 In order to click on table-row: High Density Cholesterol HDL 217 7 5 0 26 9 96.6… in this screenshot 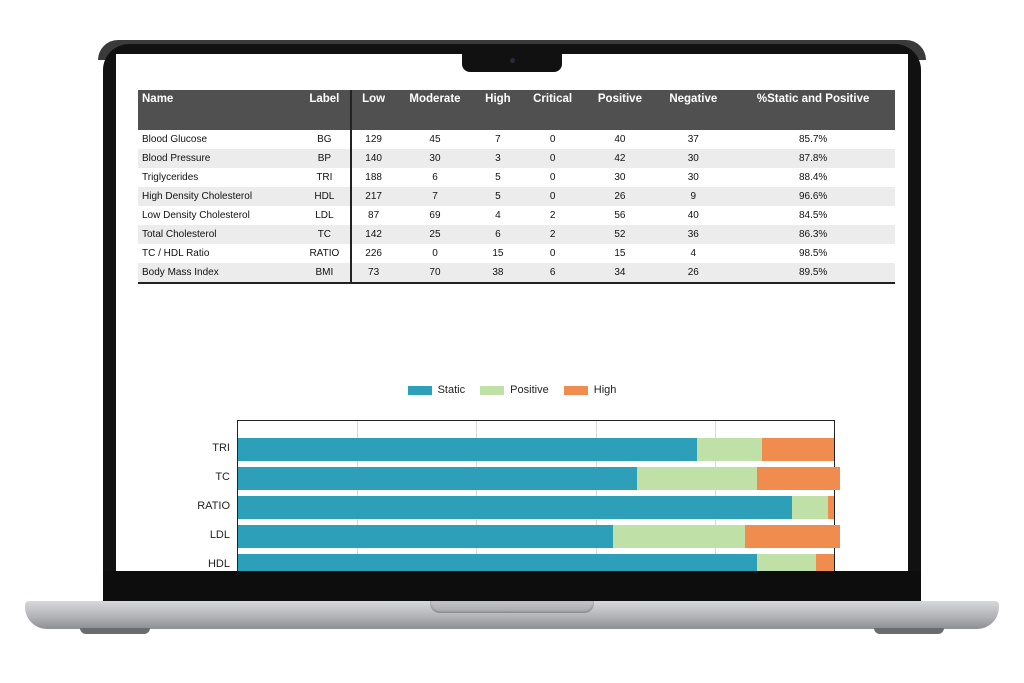, I will do `click(516, 196)`.